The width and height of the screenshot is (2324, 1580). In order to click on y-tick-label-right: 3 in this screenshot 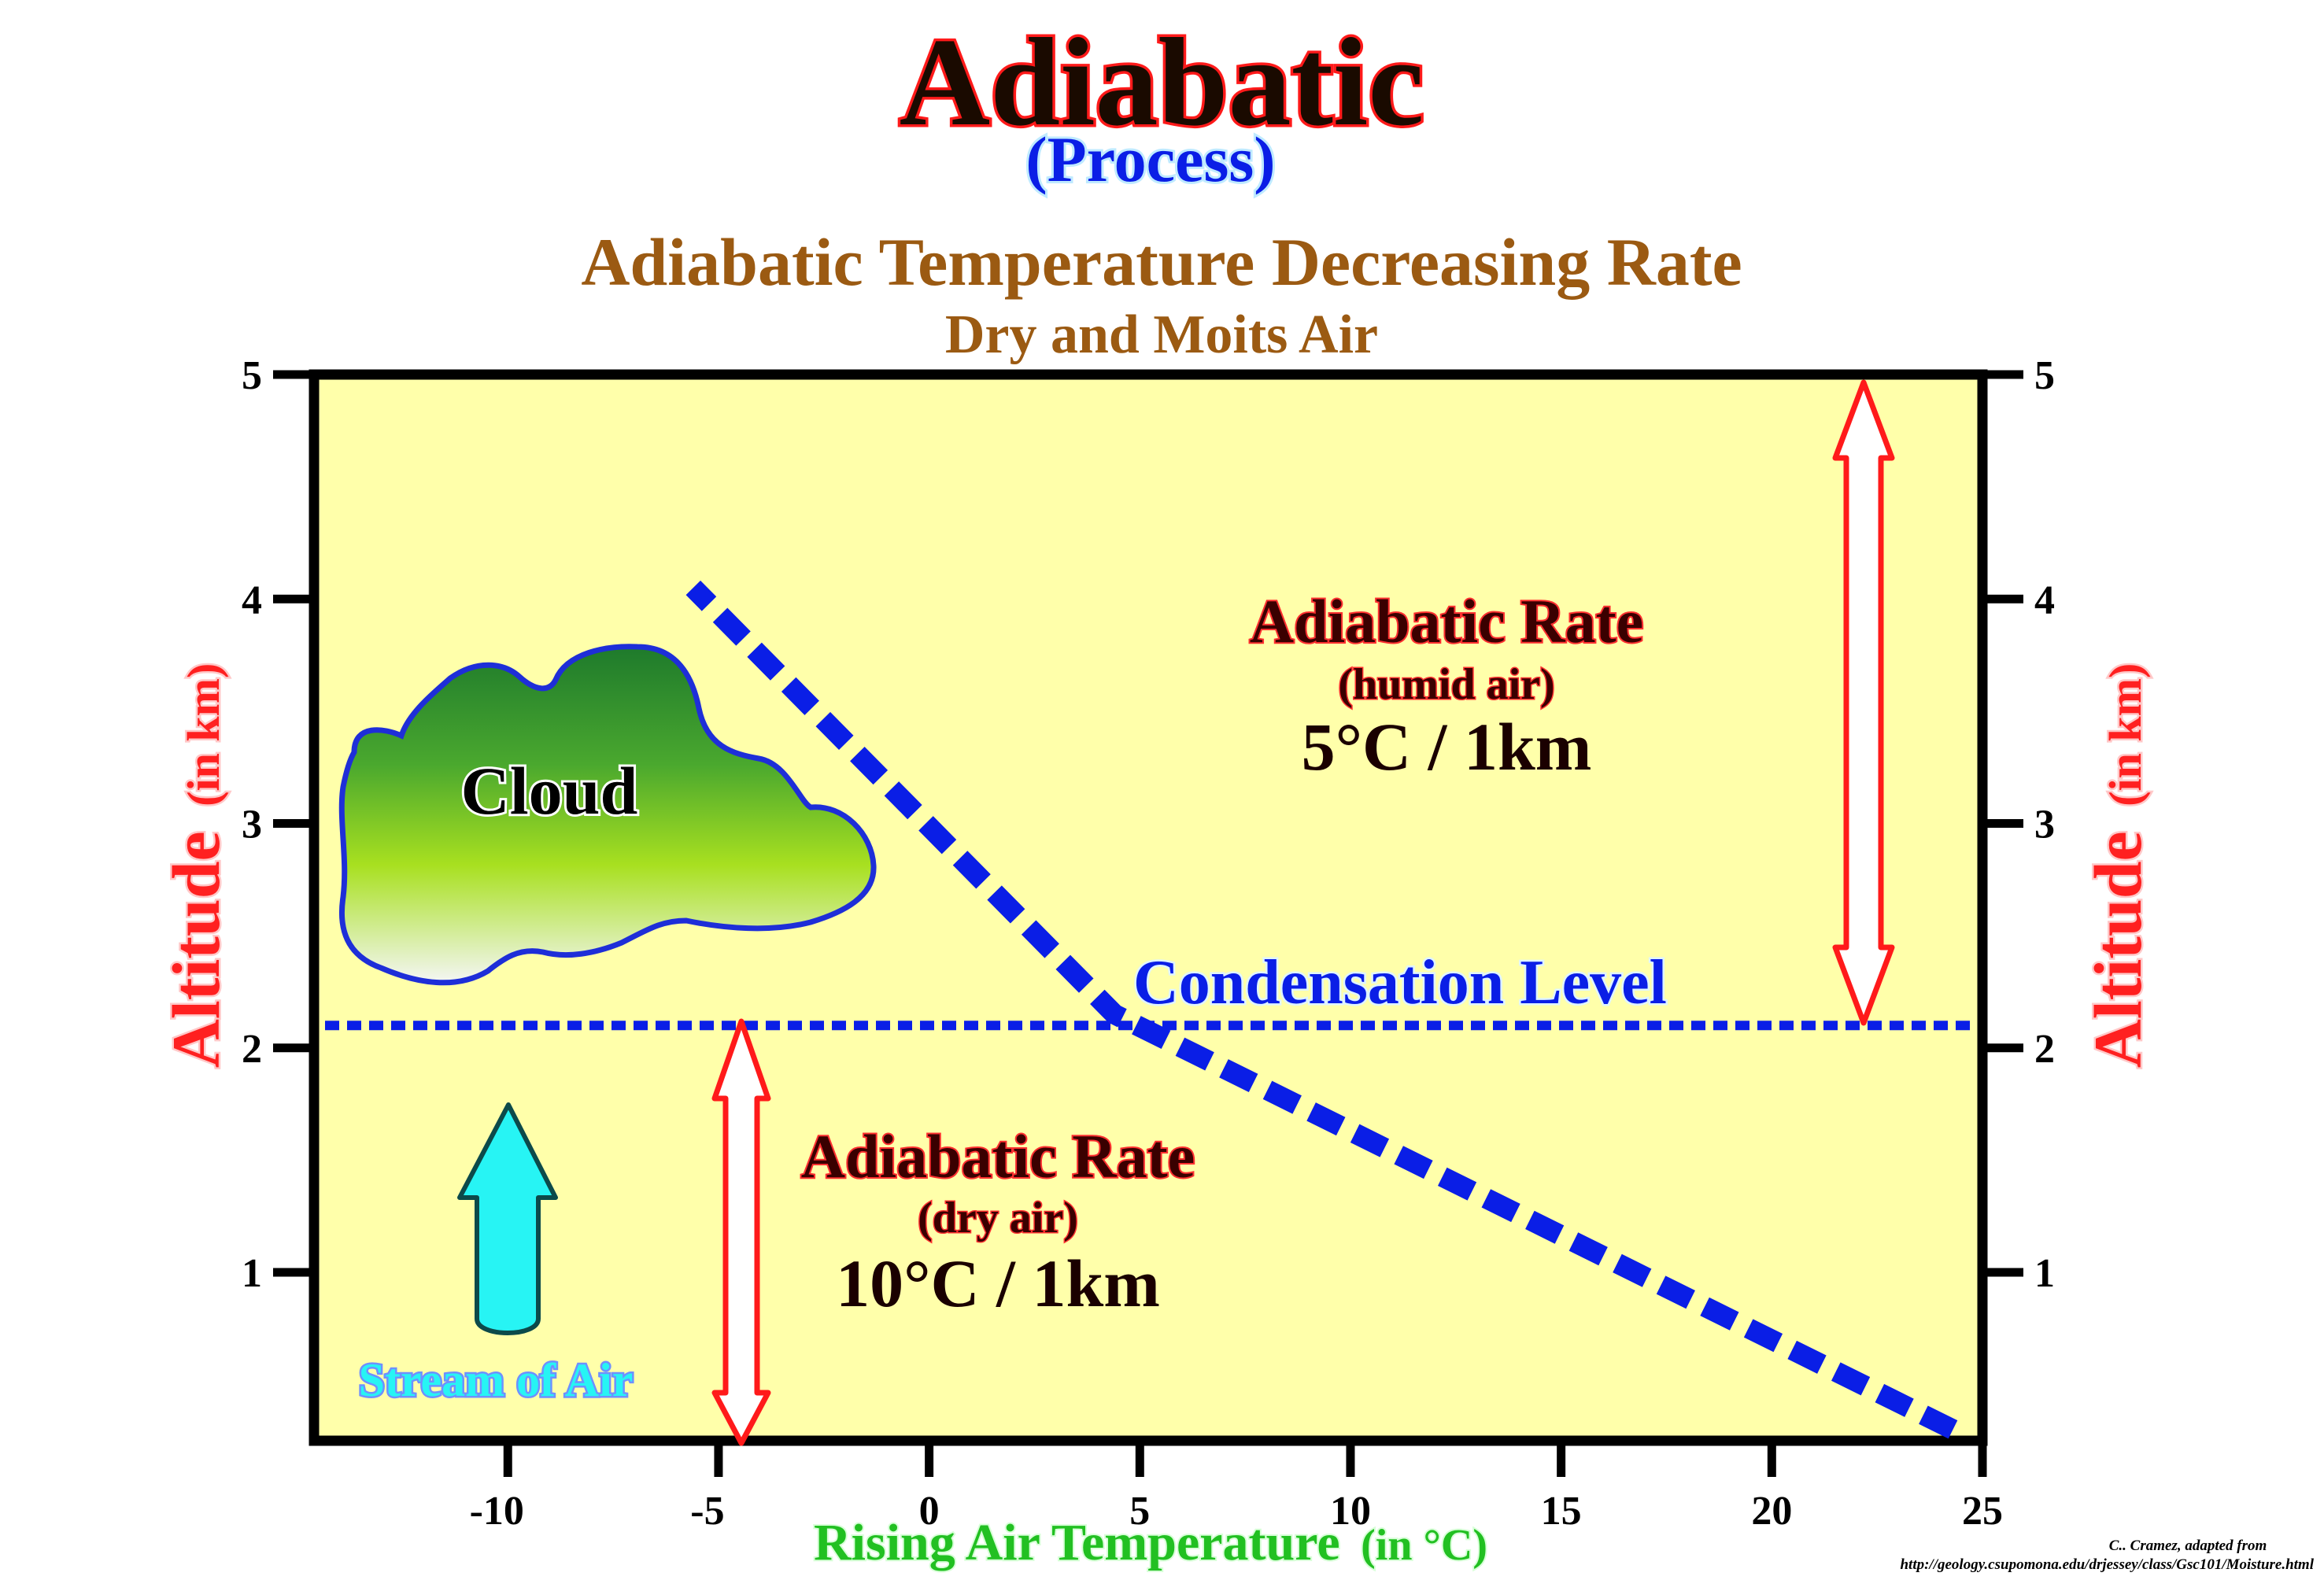, I will do `click(2044, 825)`.